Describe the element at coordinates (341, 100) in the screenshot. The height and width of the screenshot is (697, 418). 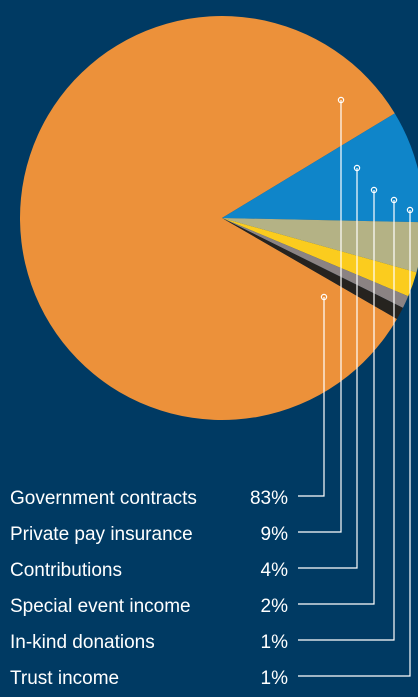
I see `leader-dot-private-pay-insurance` at that location.